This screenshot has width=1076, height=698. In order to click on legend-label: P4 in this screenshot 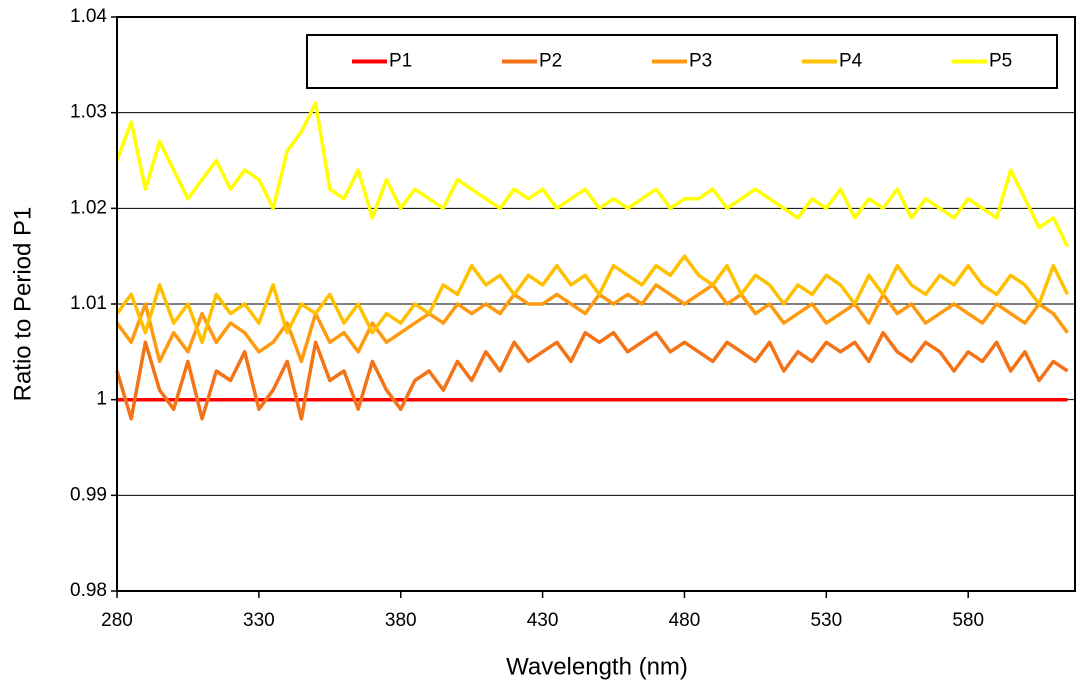, I will do `click(851, 61)`.